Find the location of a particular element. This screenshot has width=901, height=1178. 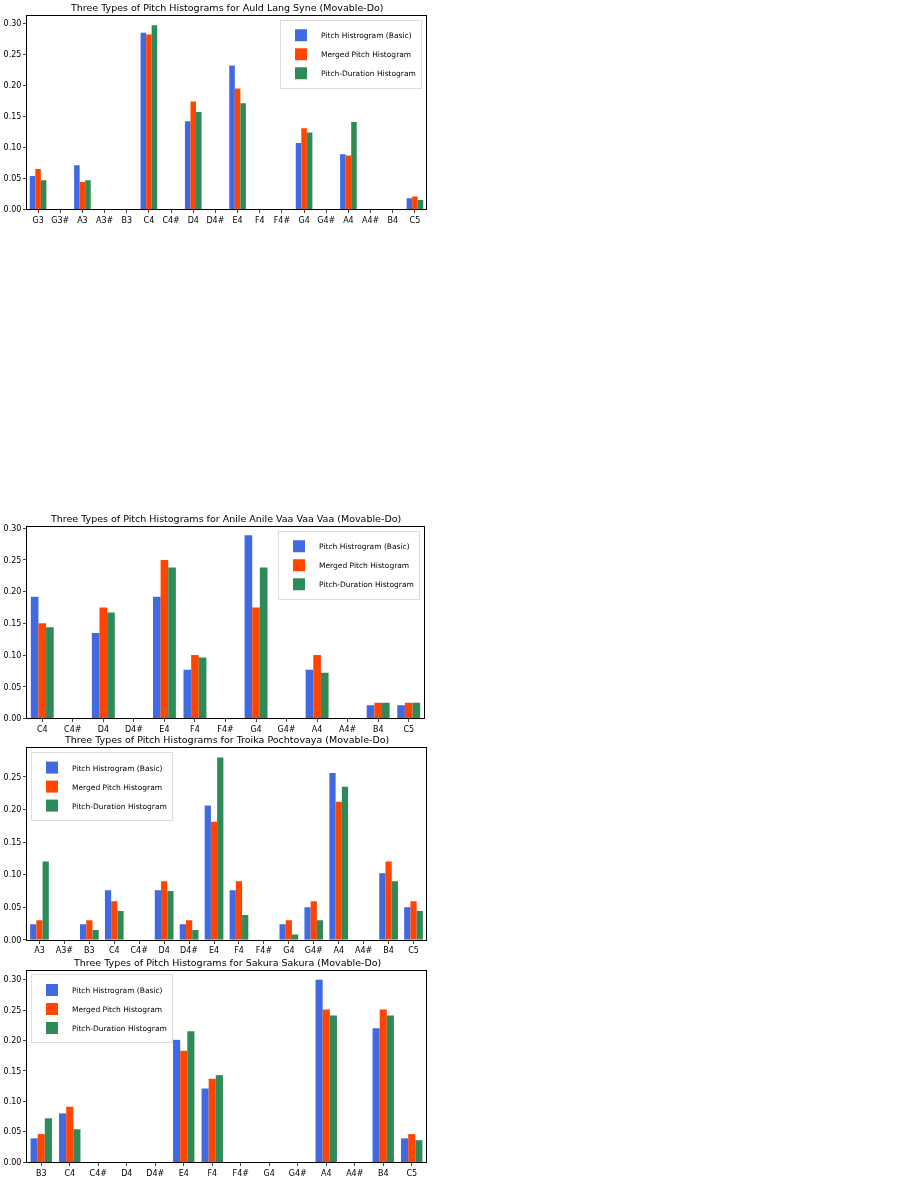

y-tick-label: 0.00 is located at coordinates (12, 940).